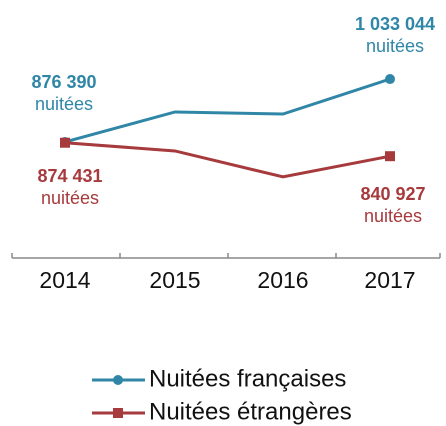 The height and width of the screenshot is (426, 446). Describe the element at coordinates (250, 411) in the screenshot. I see `legend-label: Nuitées étrangères` at that location.